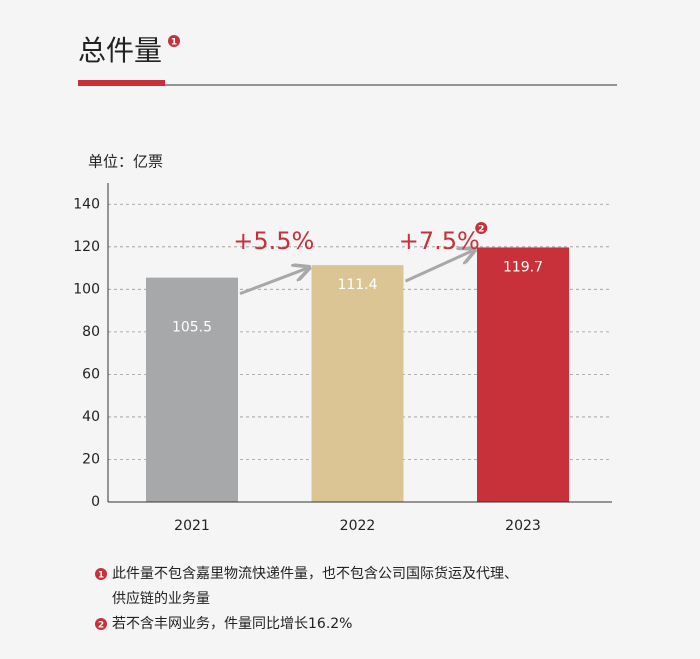 Image resolution: width=700 pixels, height=659 pixels. I want to click on note-text: 若不含丰网业务，件量同比增长16.2%, so click(232, 624).